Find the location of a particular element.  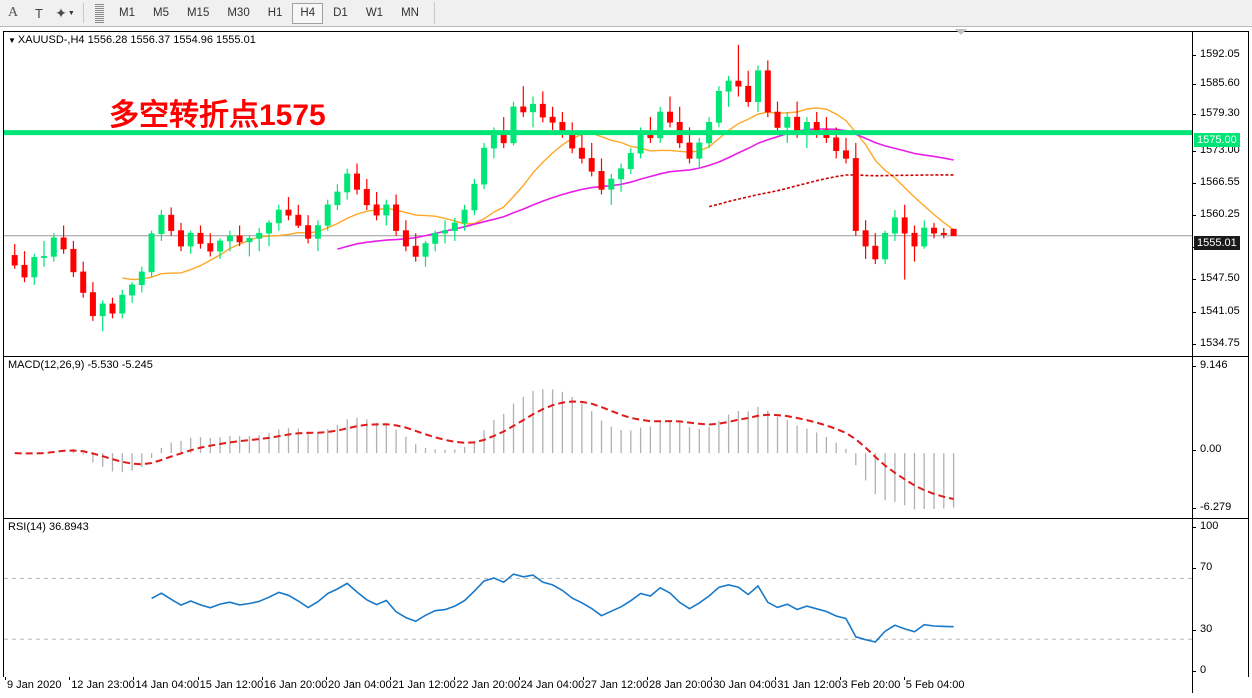

time-axis-label: 21 Jan 12:00 is located at coordinates (424, 685).